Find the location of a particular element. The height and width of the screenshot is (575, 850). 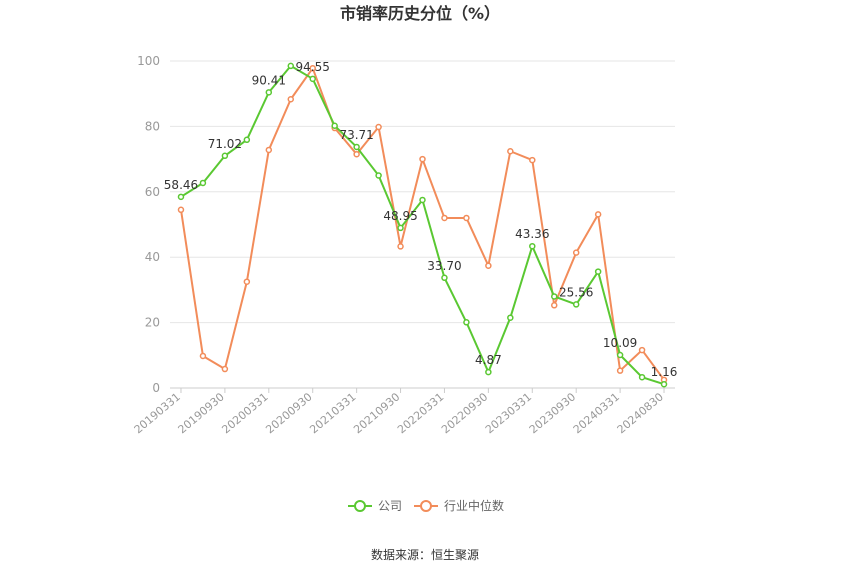

legend: 公司 行业中位数 is located at coordinates (426, 505).